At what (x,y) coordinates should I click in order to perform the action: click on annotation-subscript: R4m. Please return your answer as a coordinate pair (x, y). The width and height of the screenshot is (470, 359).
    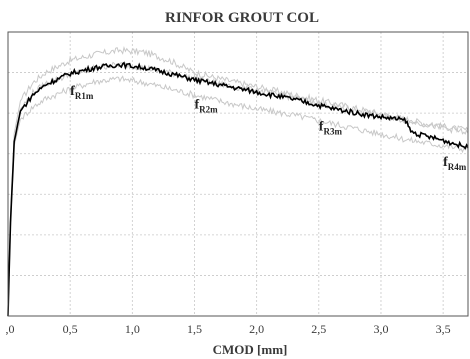
    Looking at the image, I should click on (457, 167).